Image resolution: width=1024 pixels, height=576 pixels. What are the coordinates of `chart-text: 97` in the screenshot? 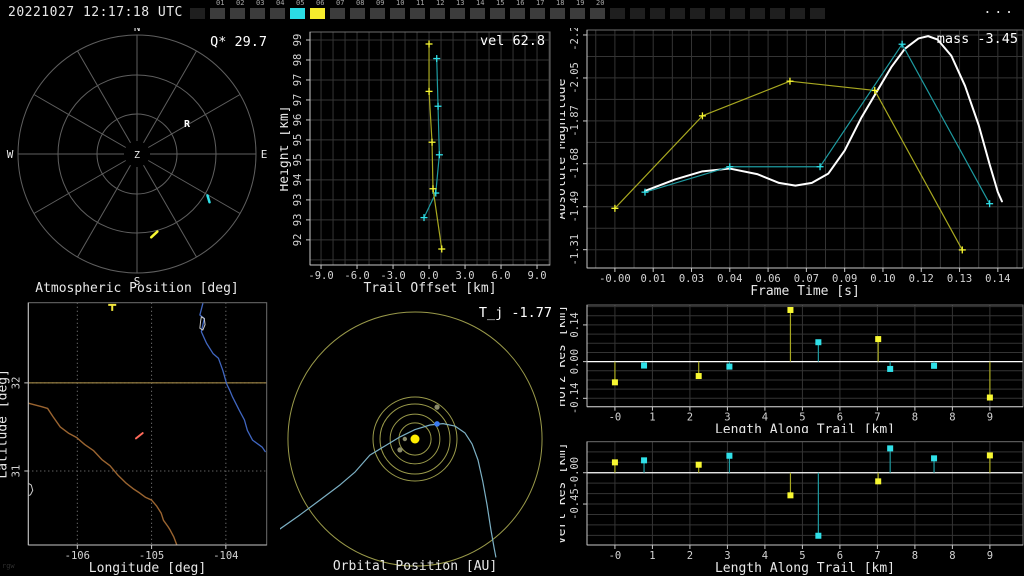 It's located at (298, 100).